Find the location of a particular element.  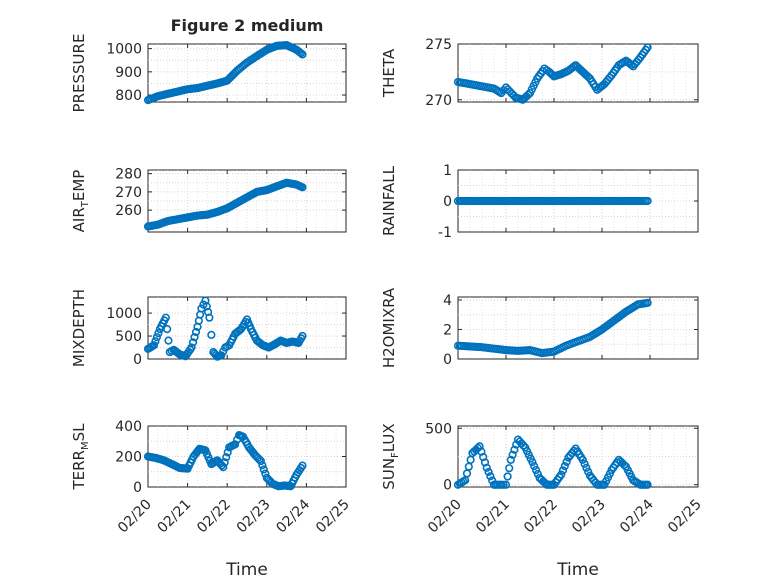

series-air-temp is located at coordinates (225, 204).